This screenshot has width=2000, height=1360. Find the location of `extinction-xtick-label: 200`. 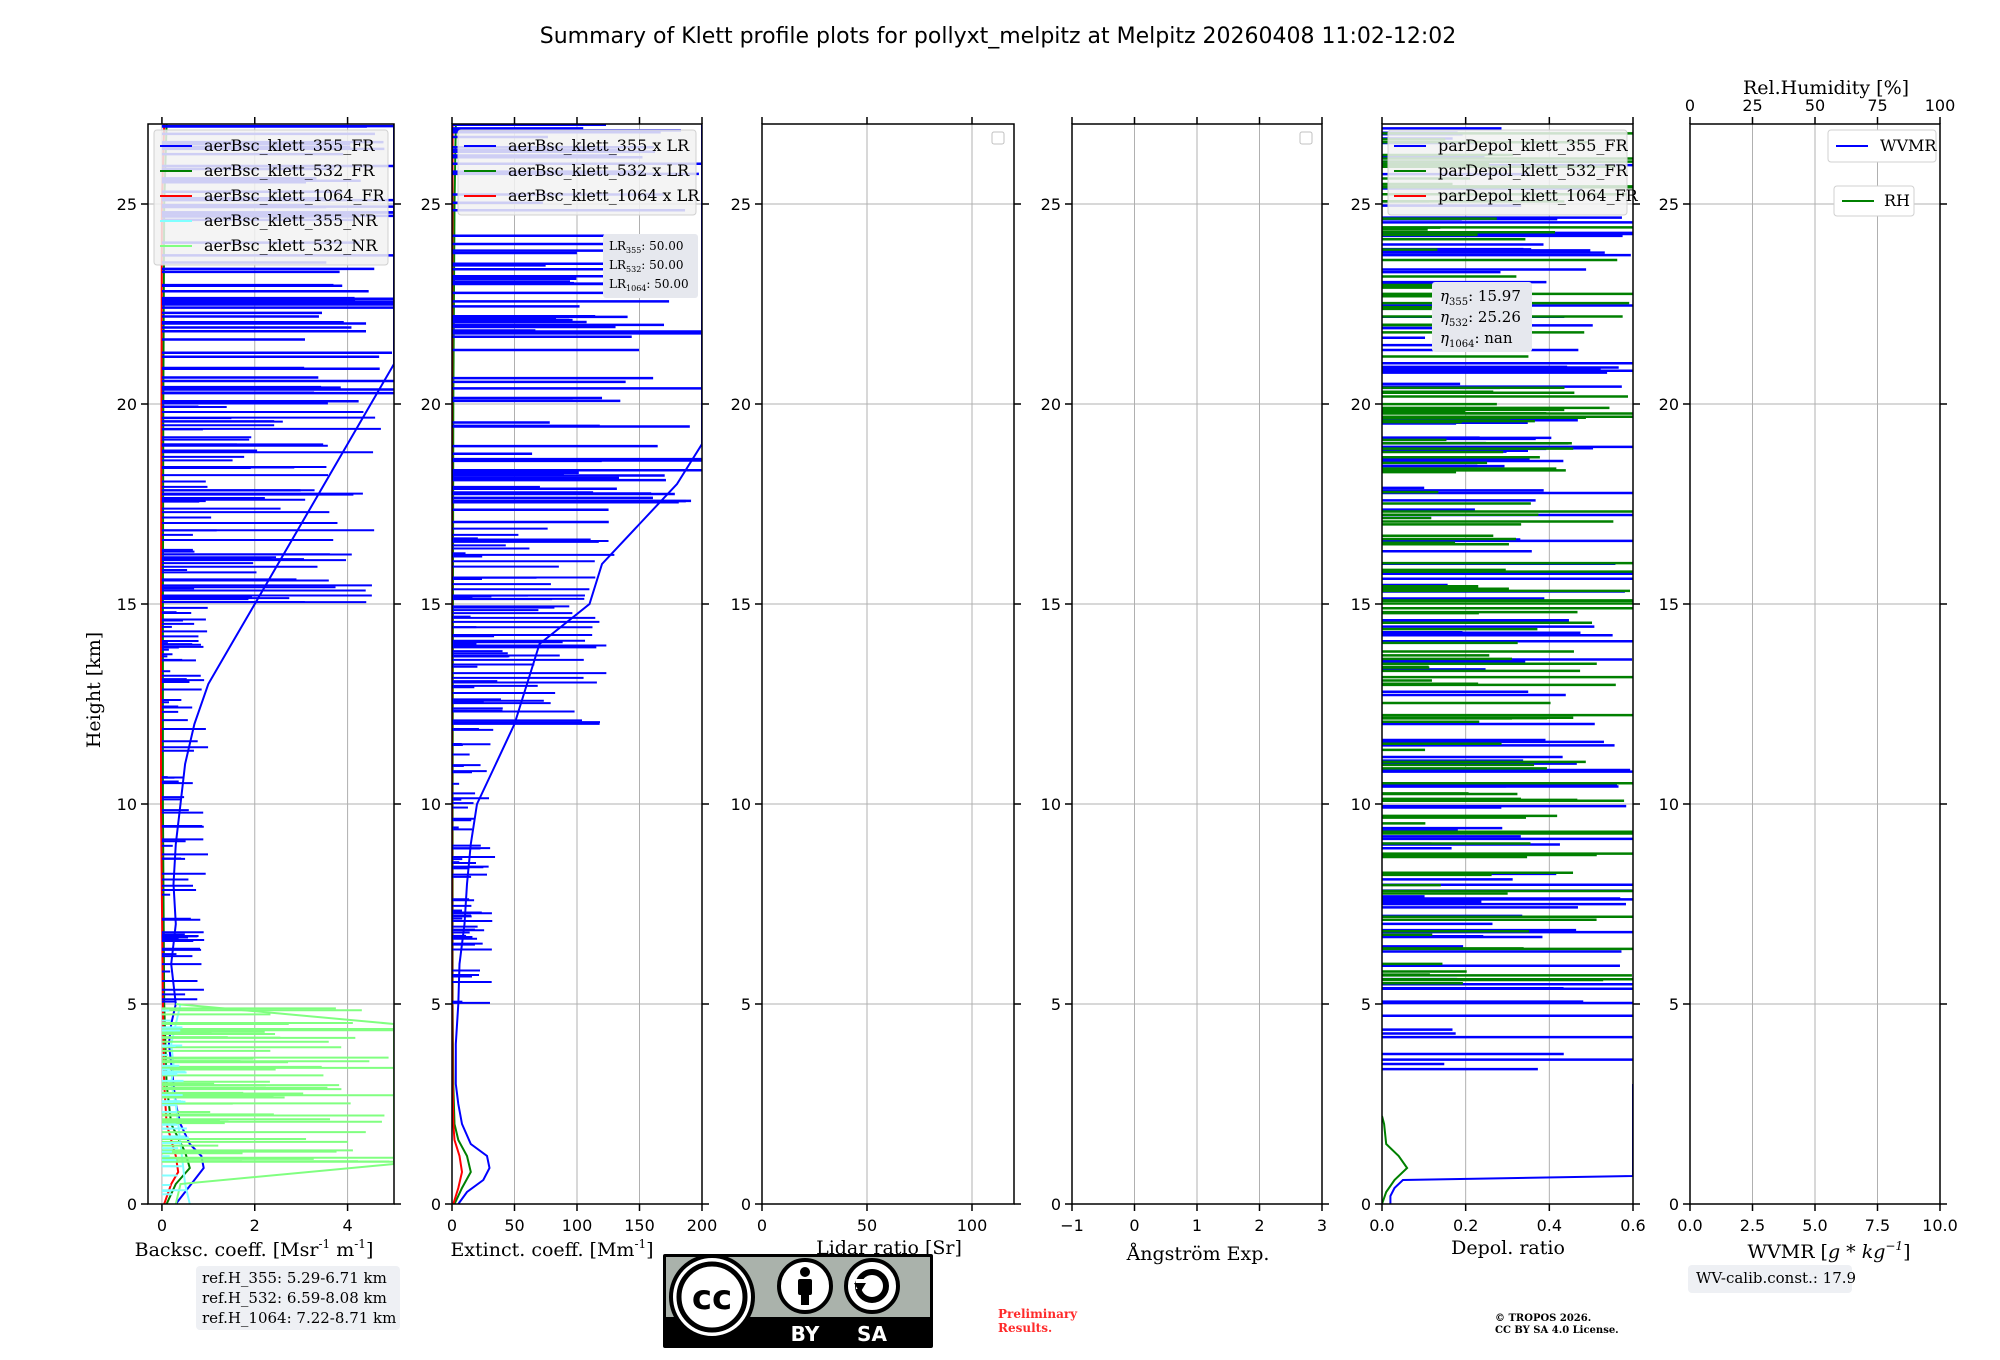

extinction-xtick-label: 200 is located at coordinates (702, 1225).